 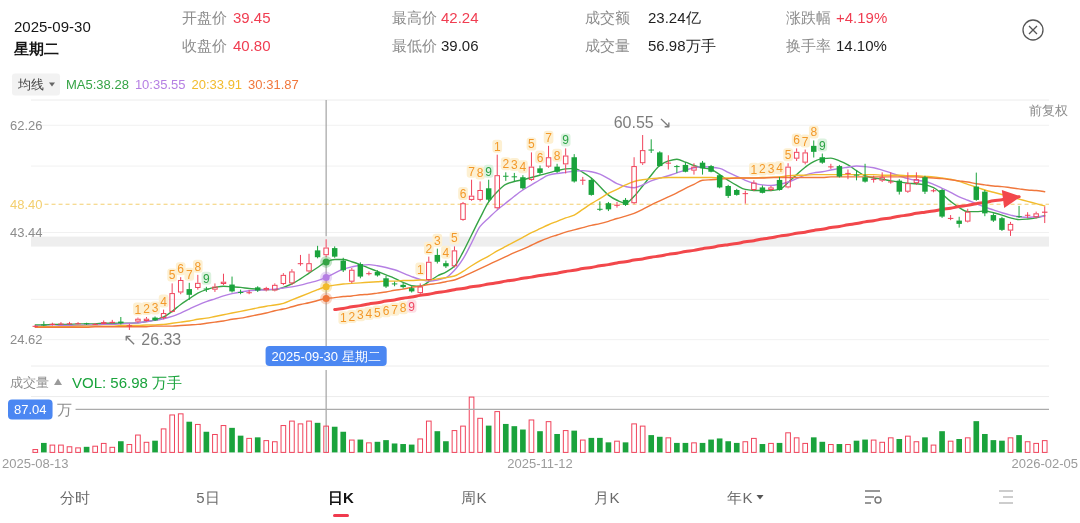 What do you see at coordinates (474, 497) in the screenshot?
I see `text: 周K` at bounding box center [474, 497].